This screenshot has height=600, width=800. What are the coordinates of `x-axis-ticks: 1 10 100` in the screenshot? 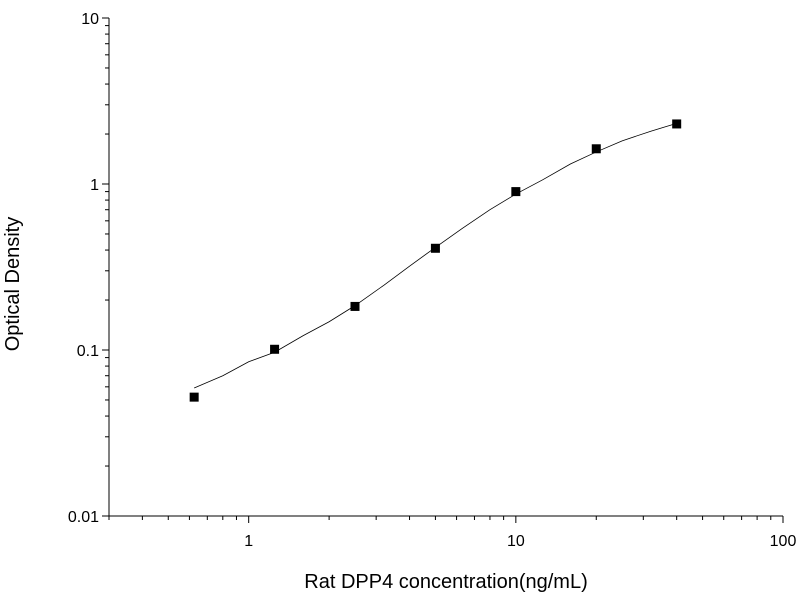 It's located at (452, 533).